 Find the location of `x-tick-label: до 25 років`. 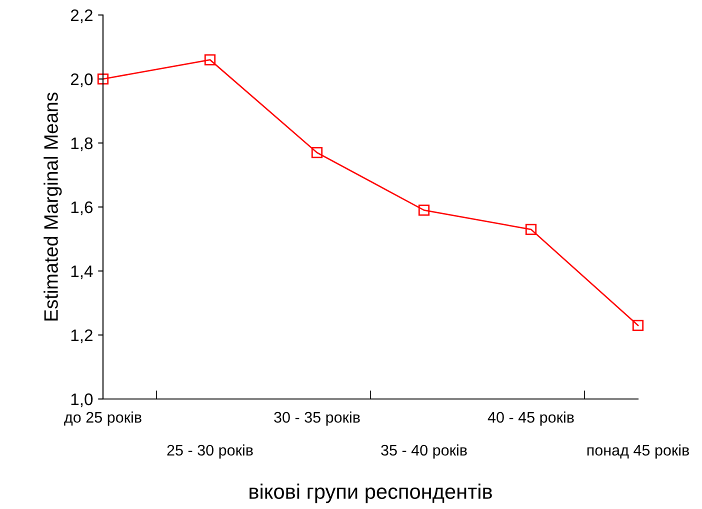

x-tick-label: до 25 років is located at coordinates (103, 419).